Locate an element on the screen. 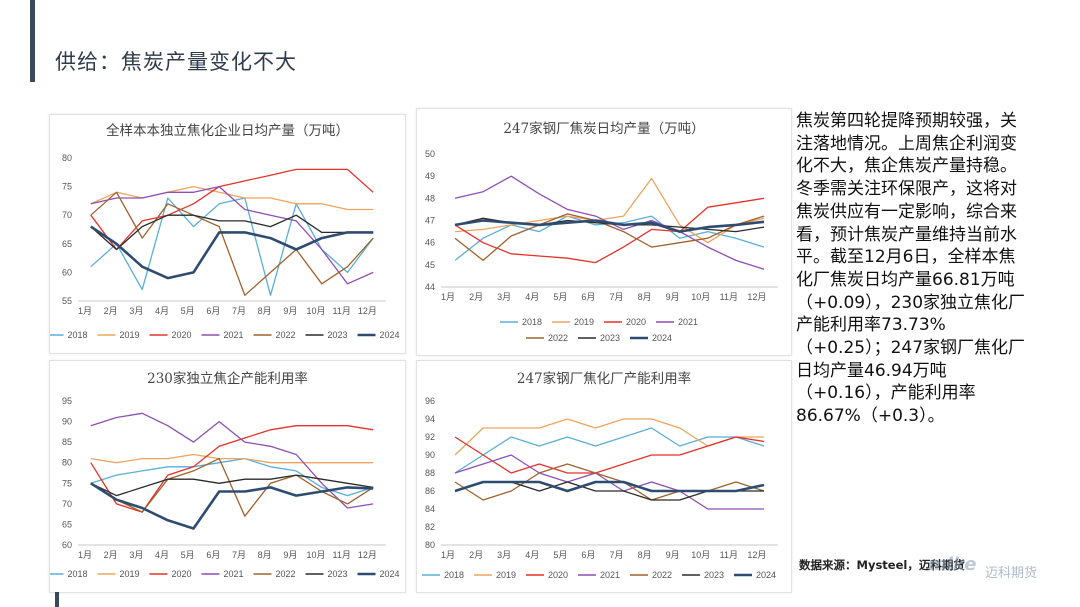  chart-title: 230家独立焦企产能利用率 is located at coordinates (227, 378).